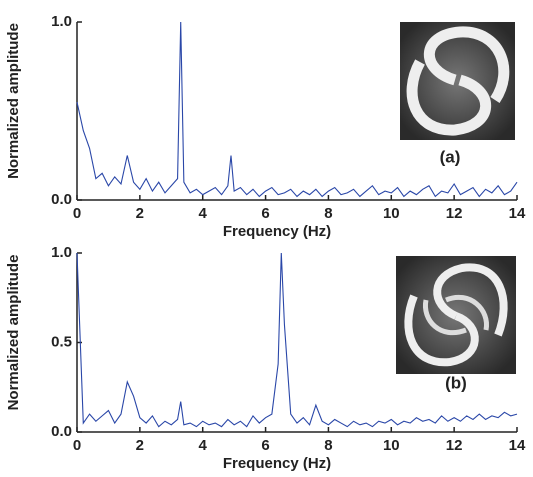 Image resolution: width=533 pixels, height=477 pixels. Describe the element at coordinates (456, 382) in the screenshot. I see `panel-label: (b)` at that location.